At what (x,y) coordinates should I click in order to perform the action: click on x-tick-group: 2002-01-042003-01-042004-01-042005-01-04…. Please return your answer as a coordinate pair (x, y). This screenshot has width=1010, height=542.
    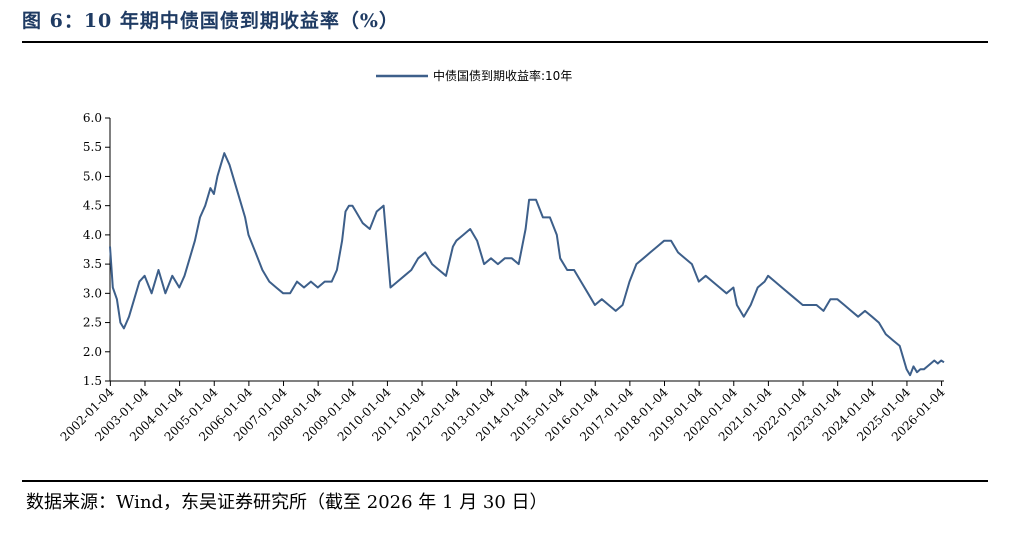
    Looking at the image, I should click on (503, 412).